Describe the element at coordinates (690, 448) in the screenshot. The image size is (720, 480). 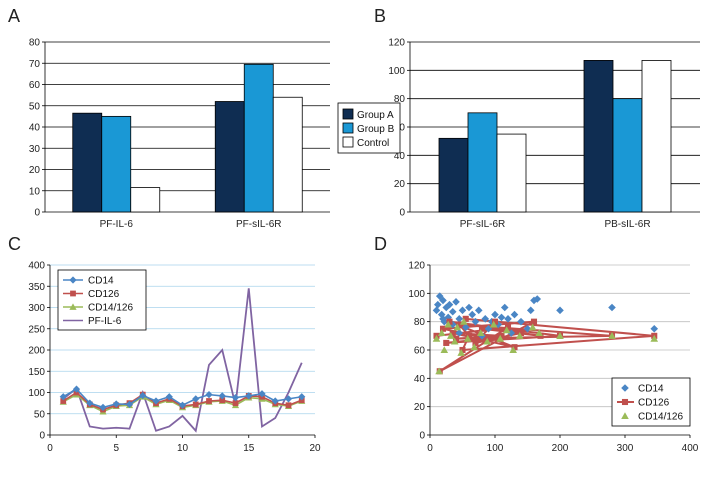
I see `x-tick-label: 400` at that location.